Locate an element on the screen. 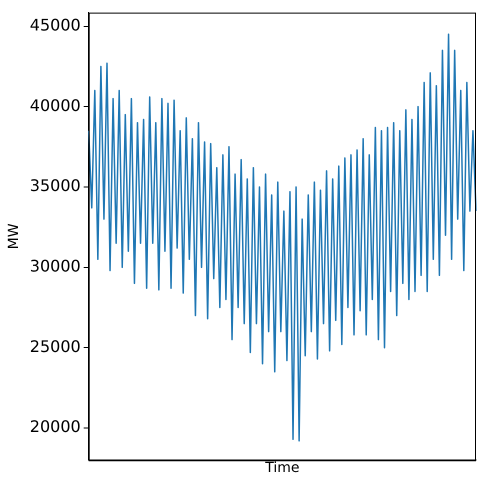 The height and width of the screenshot is (483, 477). y-axis-title: MW is located at coordinates (14, 236).